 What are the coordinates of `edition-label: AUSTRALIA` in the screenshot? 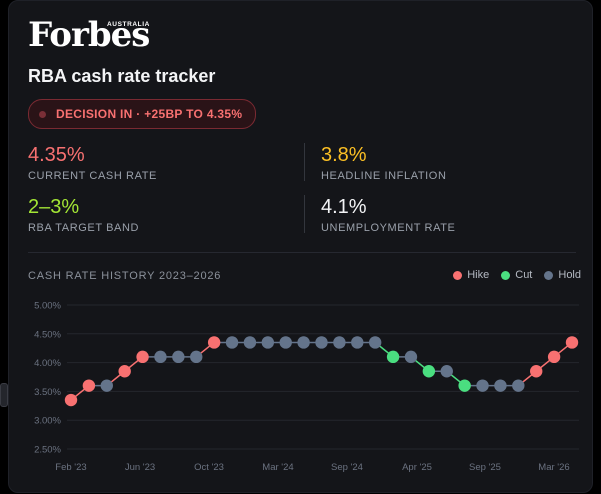 It's located at (128, 24).